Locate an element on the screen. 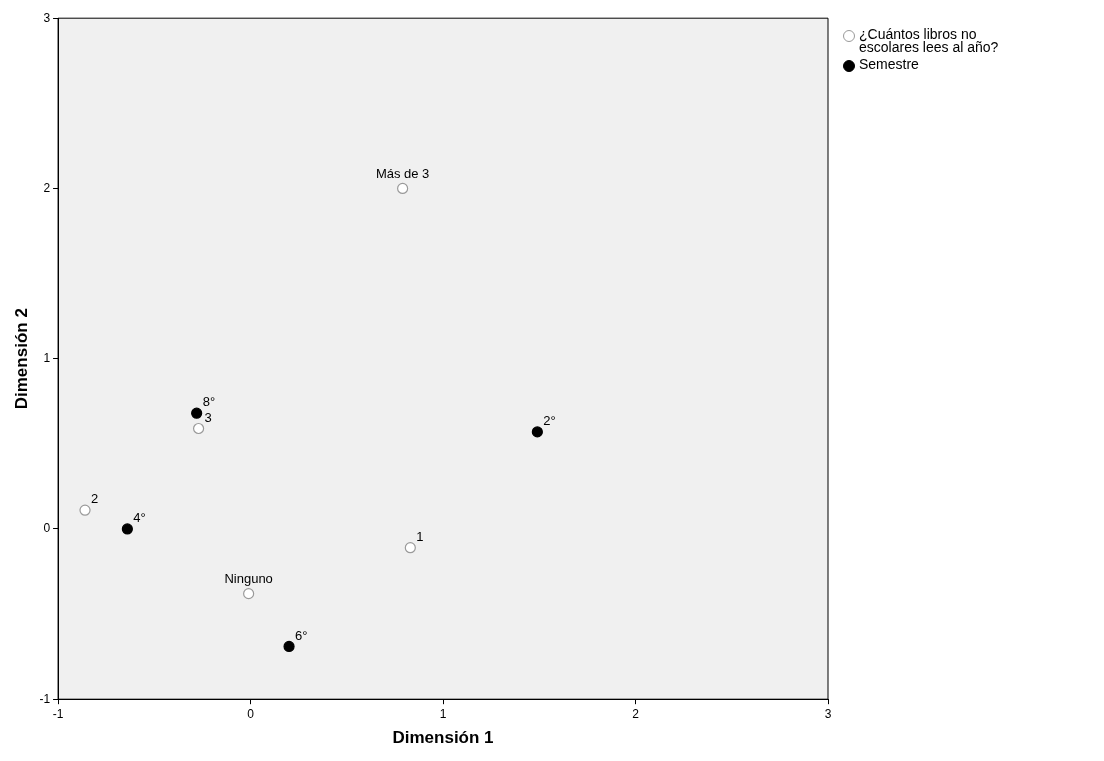 The image size is (1104, 761). annotation: Más de 3 is located at coordinates (402, 173).